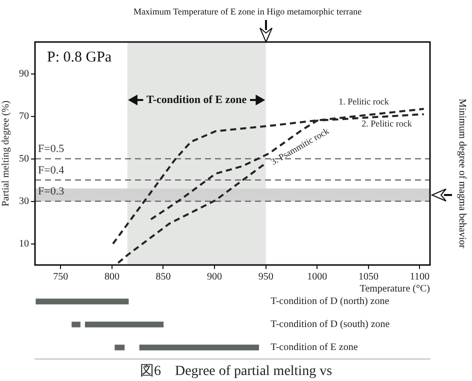 The image size is (472, 381). Describe the element at coordinates (236, 371) in the screenshot. I see `caption: 図6 Degree of partial melting vs` at that location.